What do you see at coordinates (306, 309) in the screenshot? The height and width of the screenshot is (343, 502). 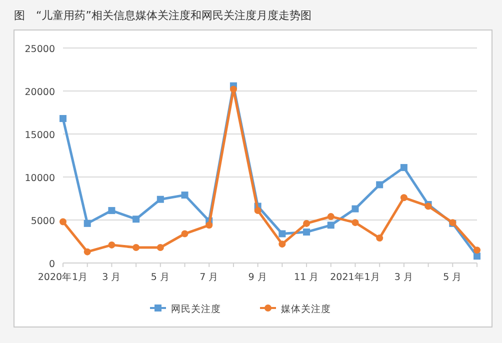 I see `legend-label: 媒体关注度` at bounding box center [306, 309].